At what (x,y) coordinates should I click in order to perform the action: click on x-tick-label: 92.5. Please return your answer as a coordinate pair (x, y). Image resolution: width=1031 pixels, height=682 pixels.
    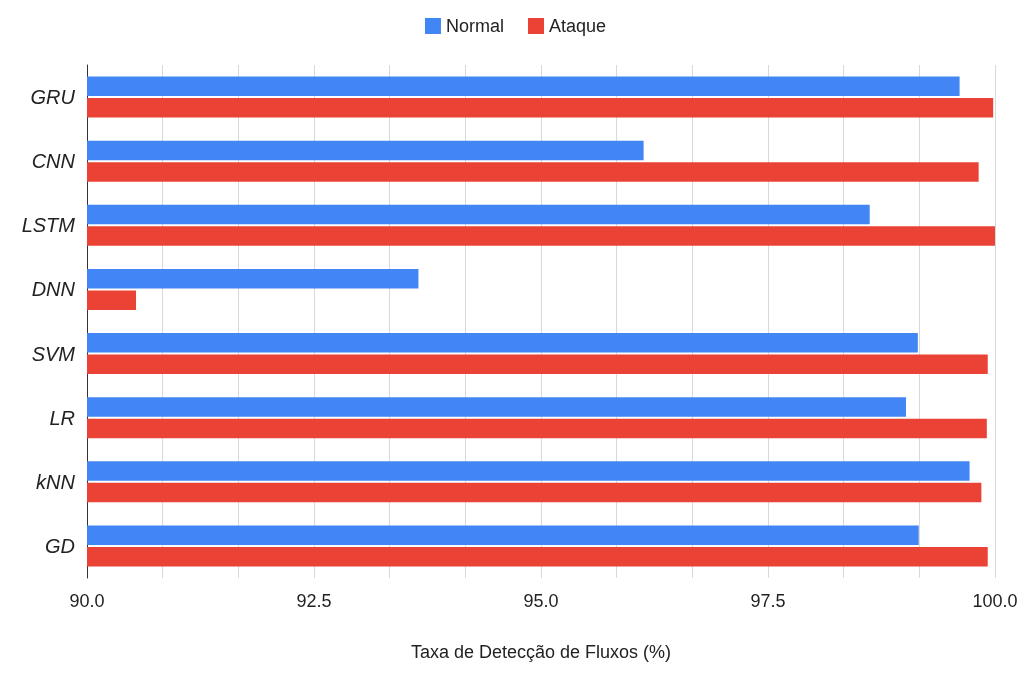
    Looking at the image, I should click on (314, 601).